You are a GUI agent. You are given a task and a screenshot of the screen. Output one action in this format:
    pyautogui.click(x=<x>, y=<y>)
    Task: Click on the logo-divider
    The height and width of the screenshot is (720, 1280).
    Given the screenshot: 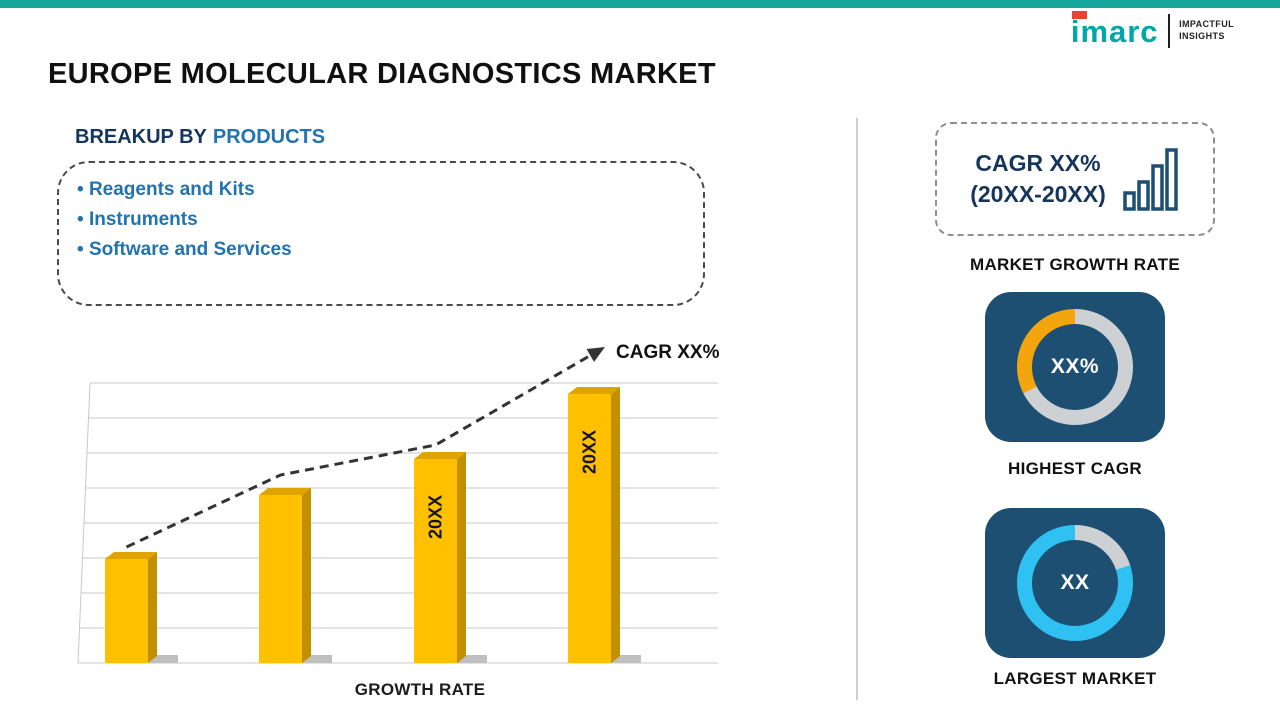 What is the action you would take?
    pyautogui.click(x=1169, y=31)
    